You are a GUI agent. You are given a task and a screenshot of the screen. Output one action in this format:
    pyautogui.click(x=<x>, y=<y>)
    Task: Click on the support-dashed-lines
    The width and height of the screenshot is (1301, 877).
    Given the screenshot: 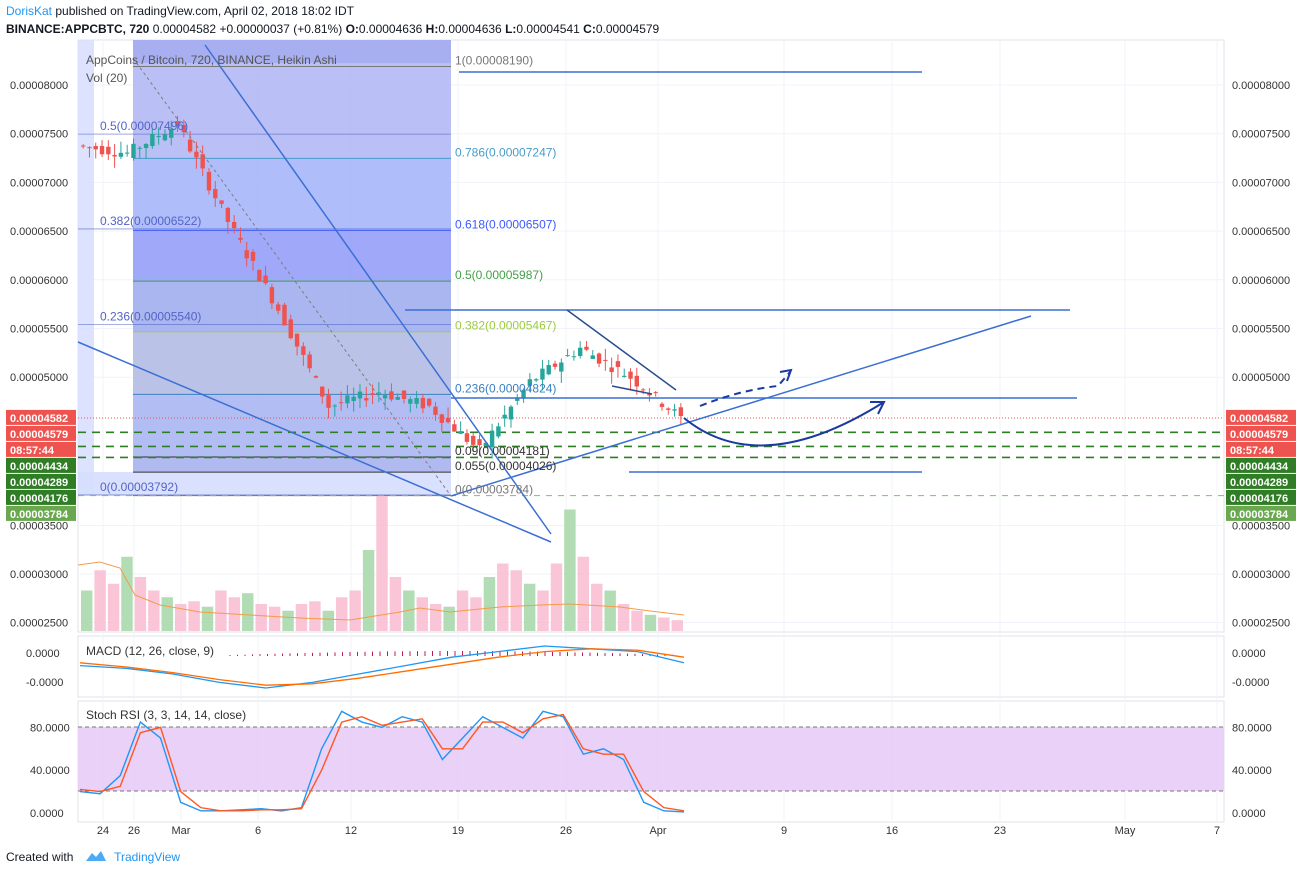 What is the action you would take?
    pyautogui.click(x=651, y=464)
    